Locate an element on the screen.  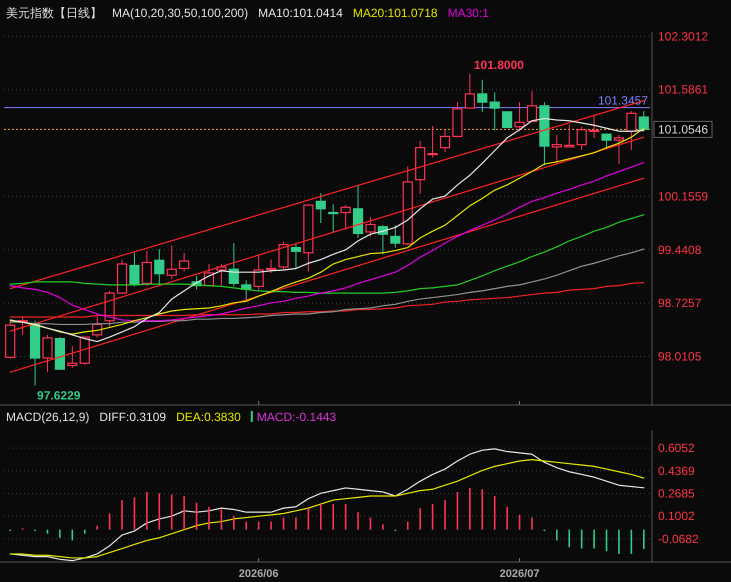
text: DIFF:0.3109 is located at coordinates (132, 417).